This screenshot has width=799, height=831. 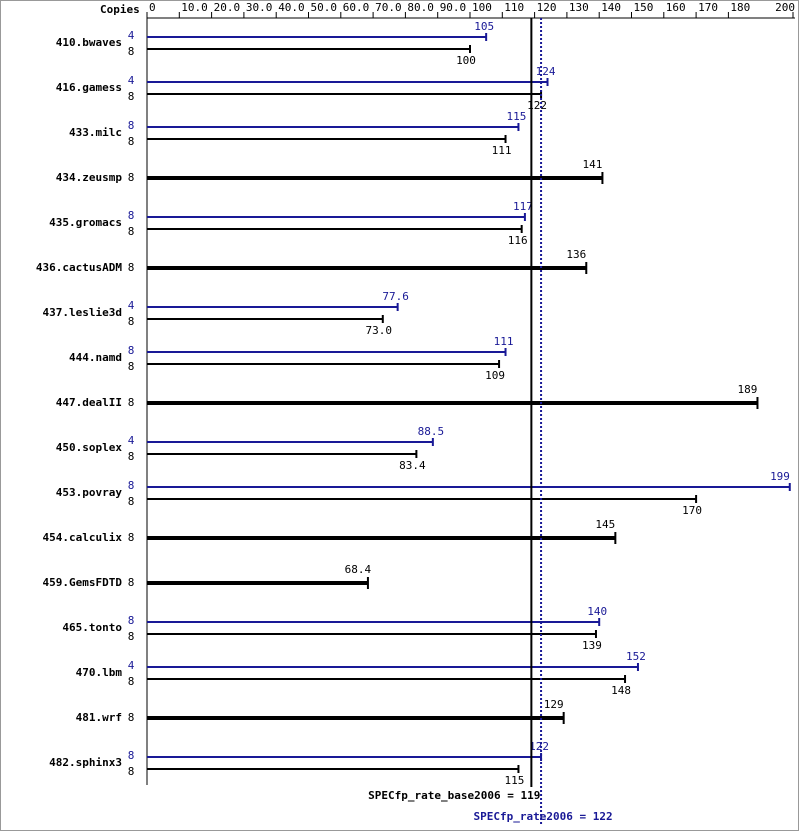 I want to click on value-label: 100, so click(x=466, y=60).